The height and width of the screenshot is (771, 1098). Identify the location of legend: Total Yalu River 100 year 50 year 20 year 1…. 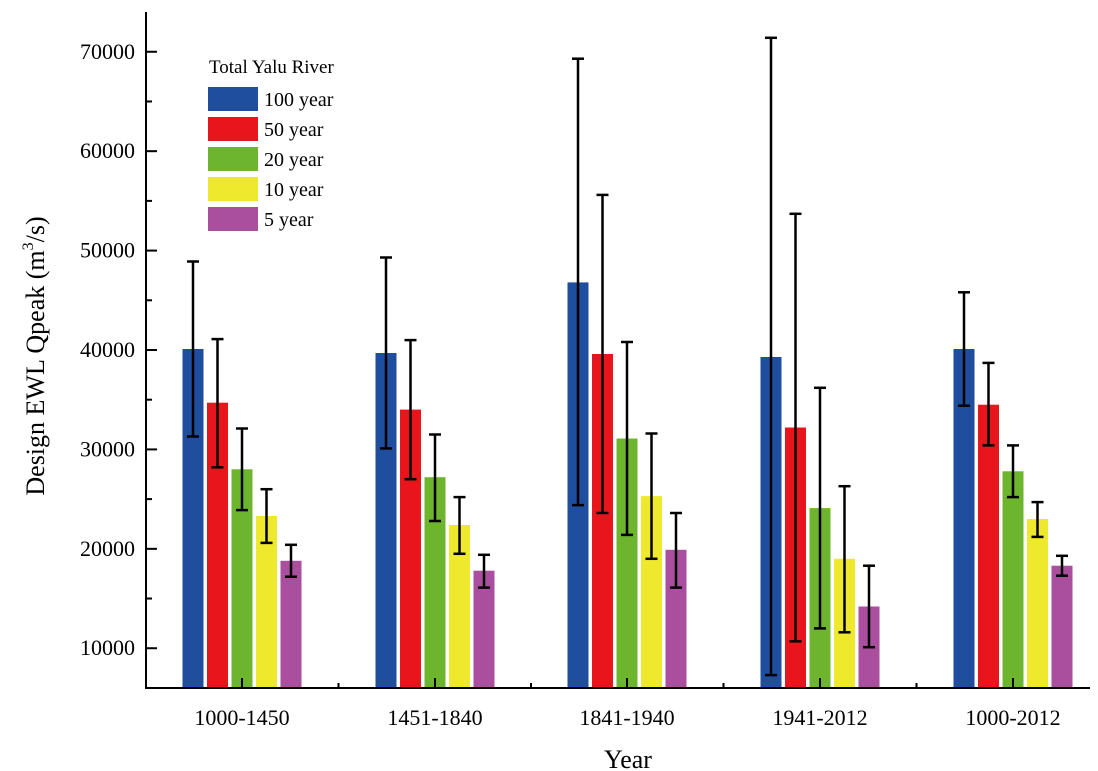
(271, 144).